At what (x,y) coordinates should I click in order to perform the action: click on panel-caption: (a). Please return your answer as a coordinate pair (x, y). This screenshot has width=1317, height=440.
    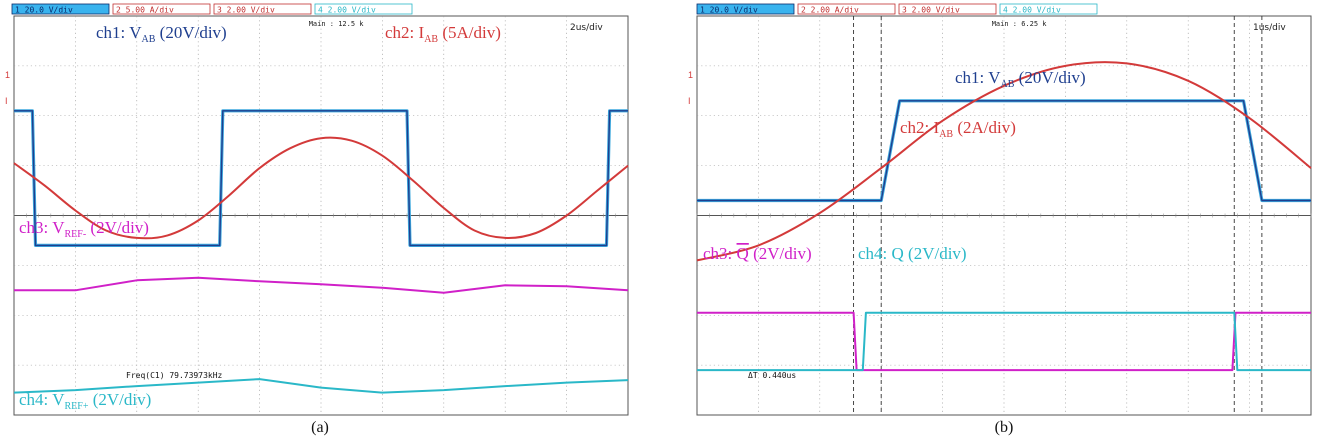
    Looking at the image, I should click on (320, 427).